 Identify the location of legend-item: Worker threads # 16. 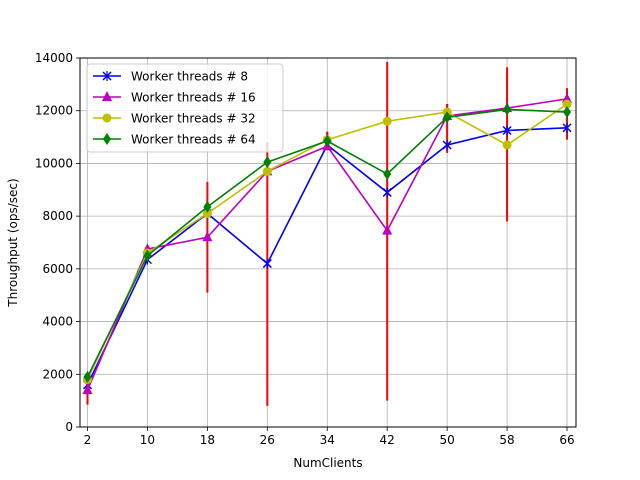
(174, 98).